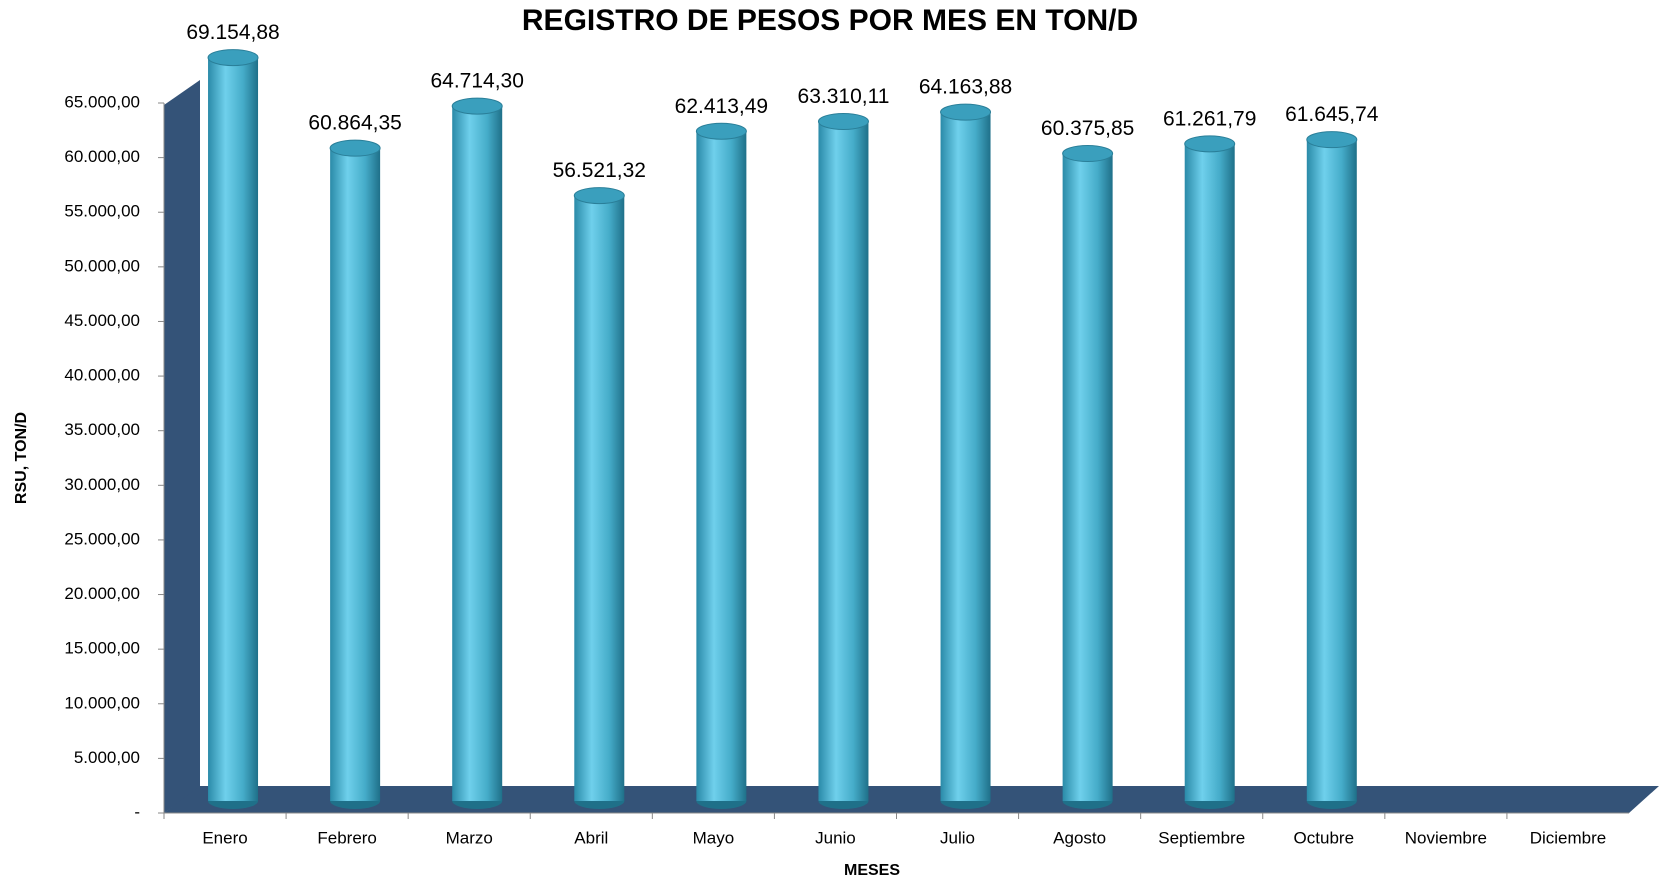  Describe the element at coordinates (591, 837) in the screenshot. I see `x-tick-label: Abril` at that location.